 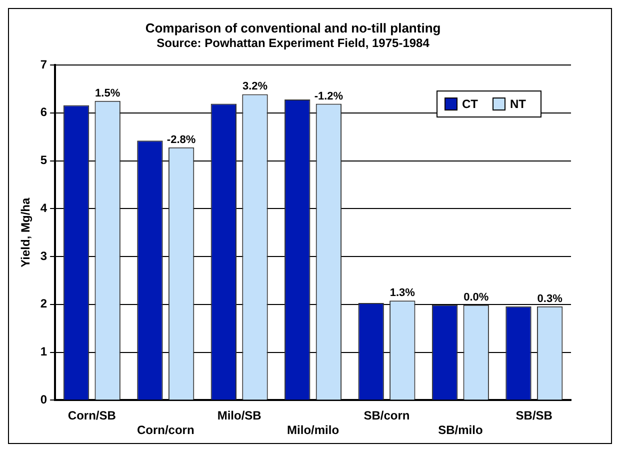 What do you see at coordinates (255, 86) in the screenshot?
I see `annotation: 3.2%` at bounding box center [255, 86].